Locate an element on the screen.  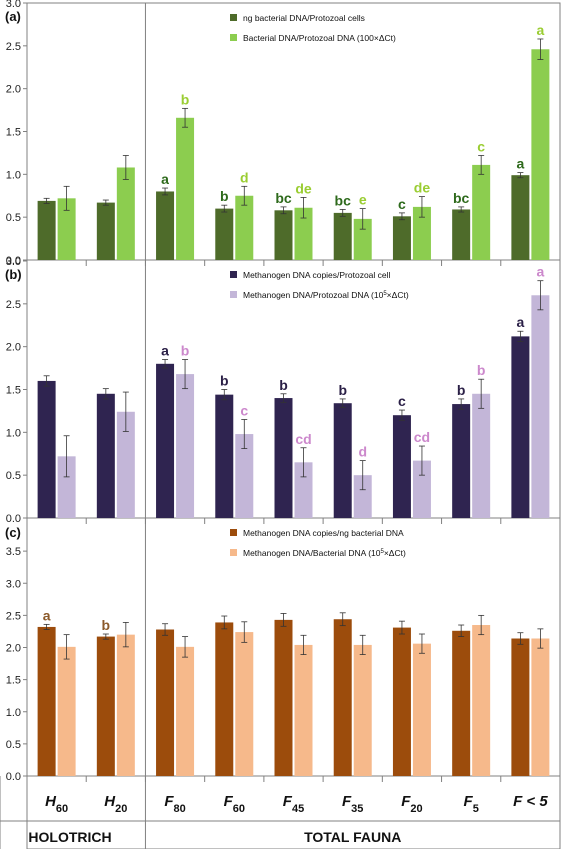
significance-letter: cd is located at coordinates (303, 439).